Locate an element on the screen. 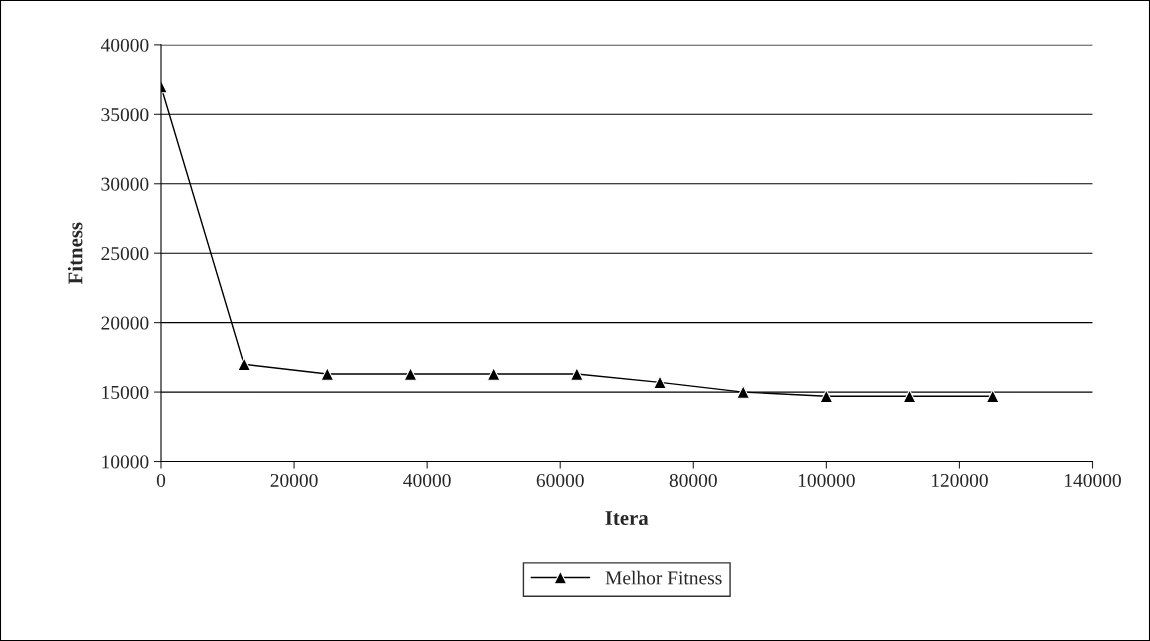 This screenshot has height=641, width=1150. y-tick-label: 20000 is located at coordinates (125, 323).